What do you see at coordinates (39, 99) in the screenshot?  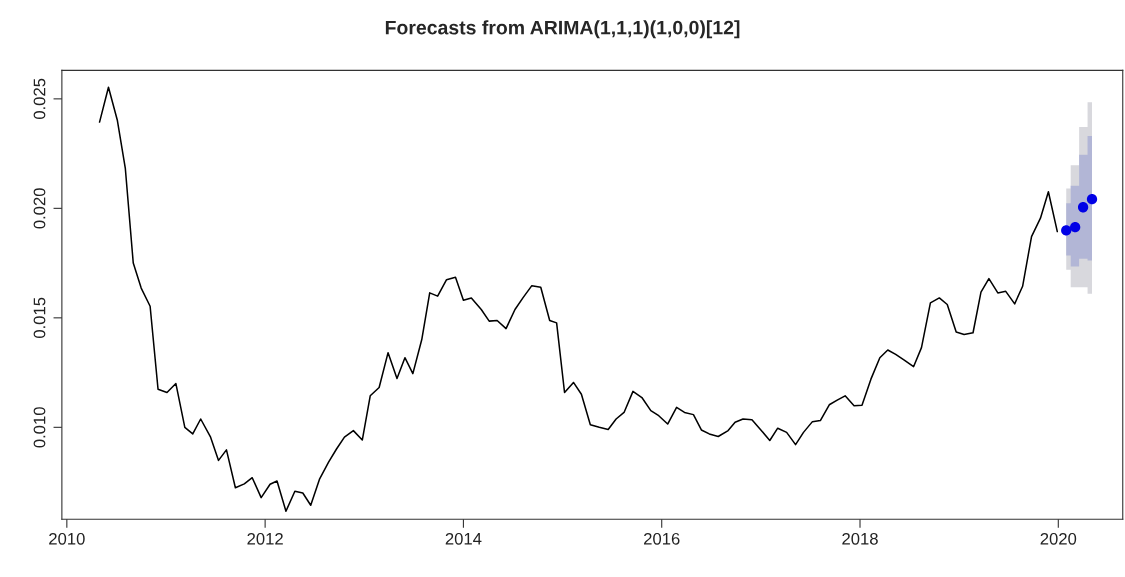 I see `y-tick-label: 0.025` at bounding box center [39, 99].